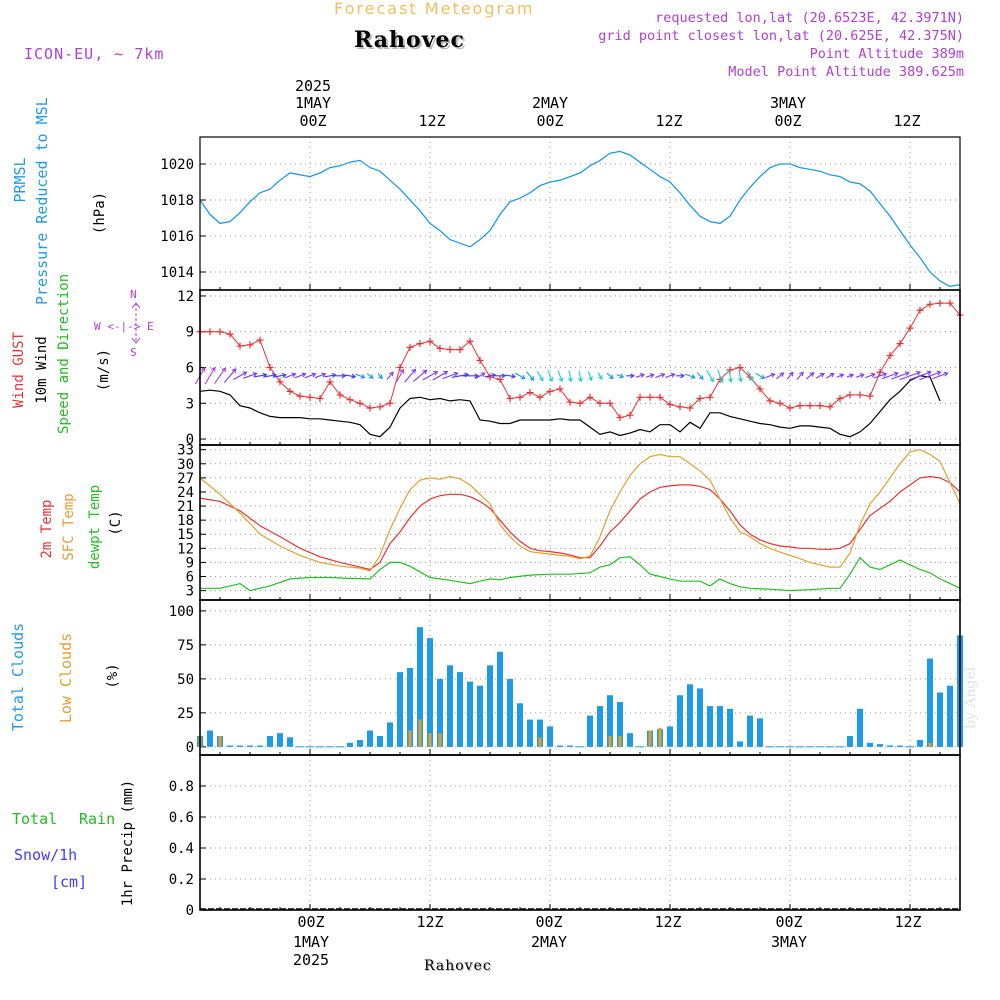 This screenshot has height=1000, width=1000. What do you see at coordinates (185, 479) in the screenshot?
I see `y-tick-label: 27` at bounding box center [185, 479].